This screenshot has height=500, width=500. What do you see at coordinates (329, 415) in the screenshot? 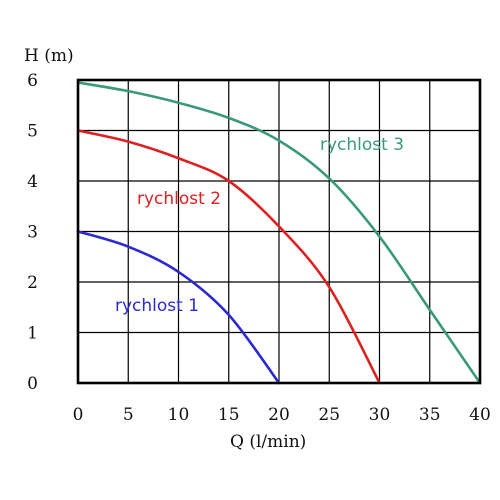
I see `x-tick-label-5: 25` at bounding box center [329, 415].